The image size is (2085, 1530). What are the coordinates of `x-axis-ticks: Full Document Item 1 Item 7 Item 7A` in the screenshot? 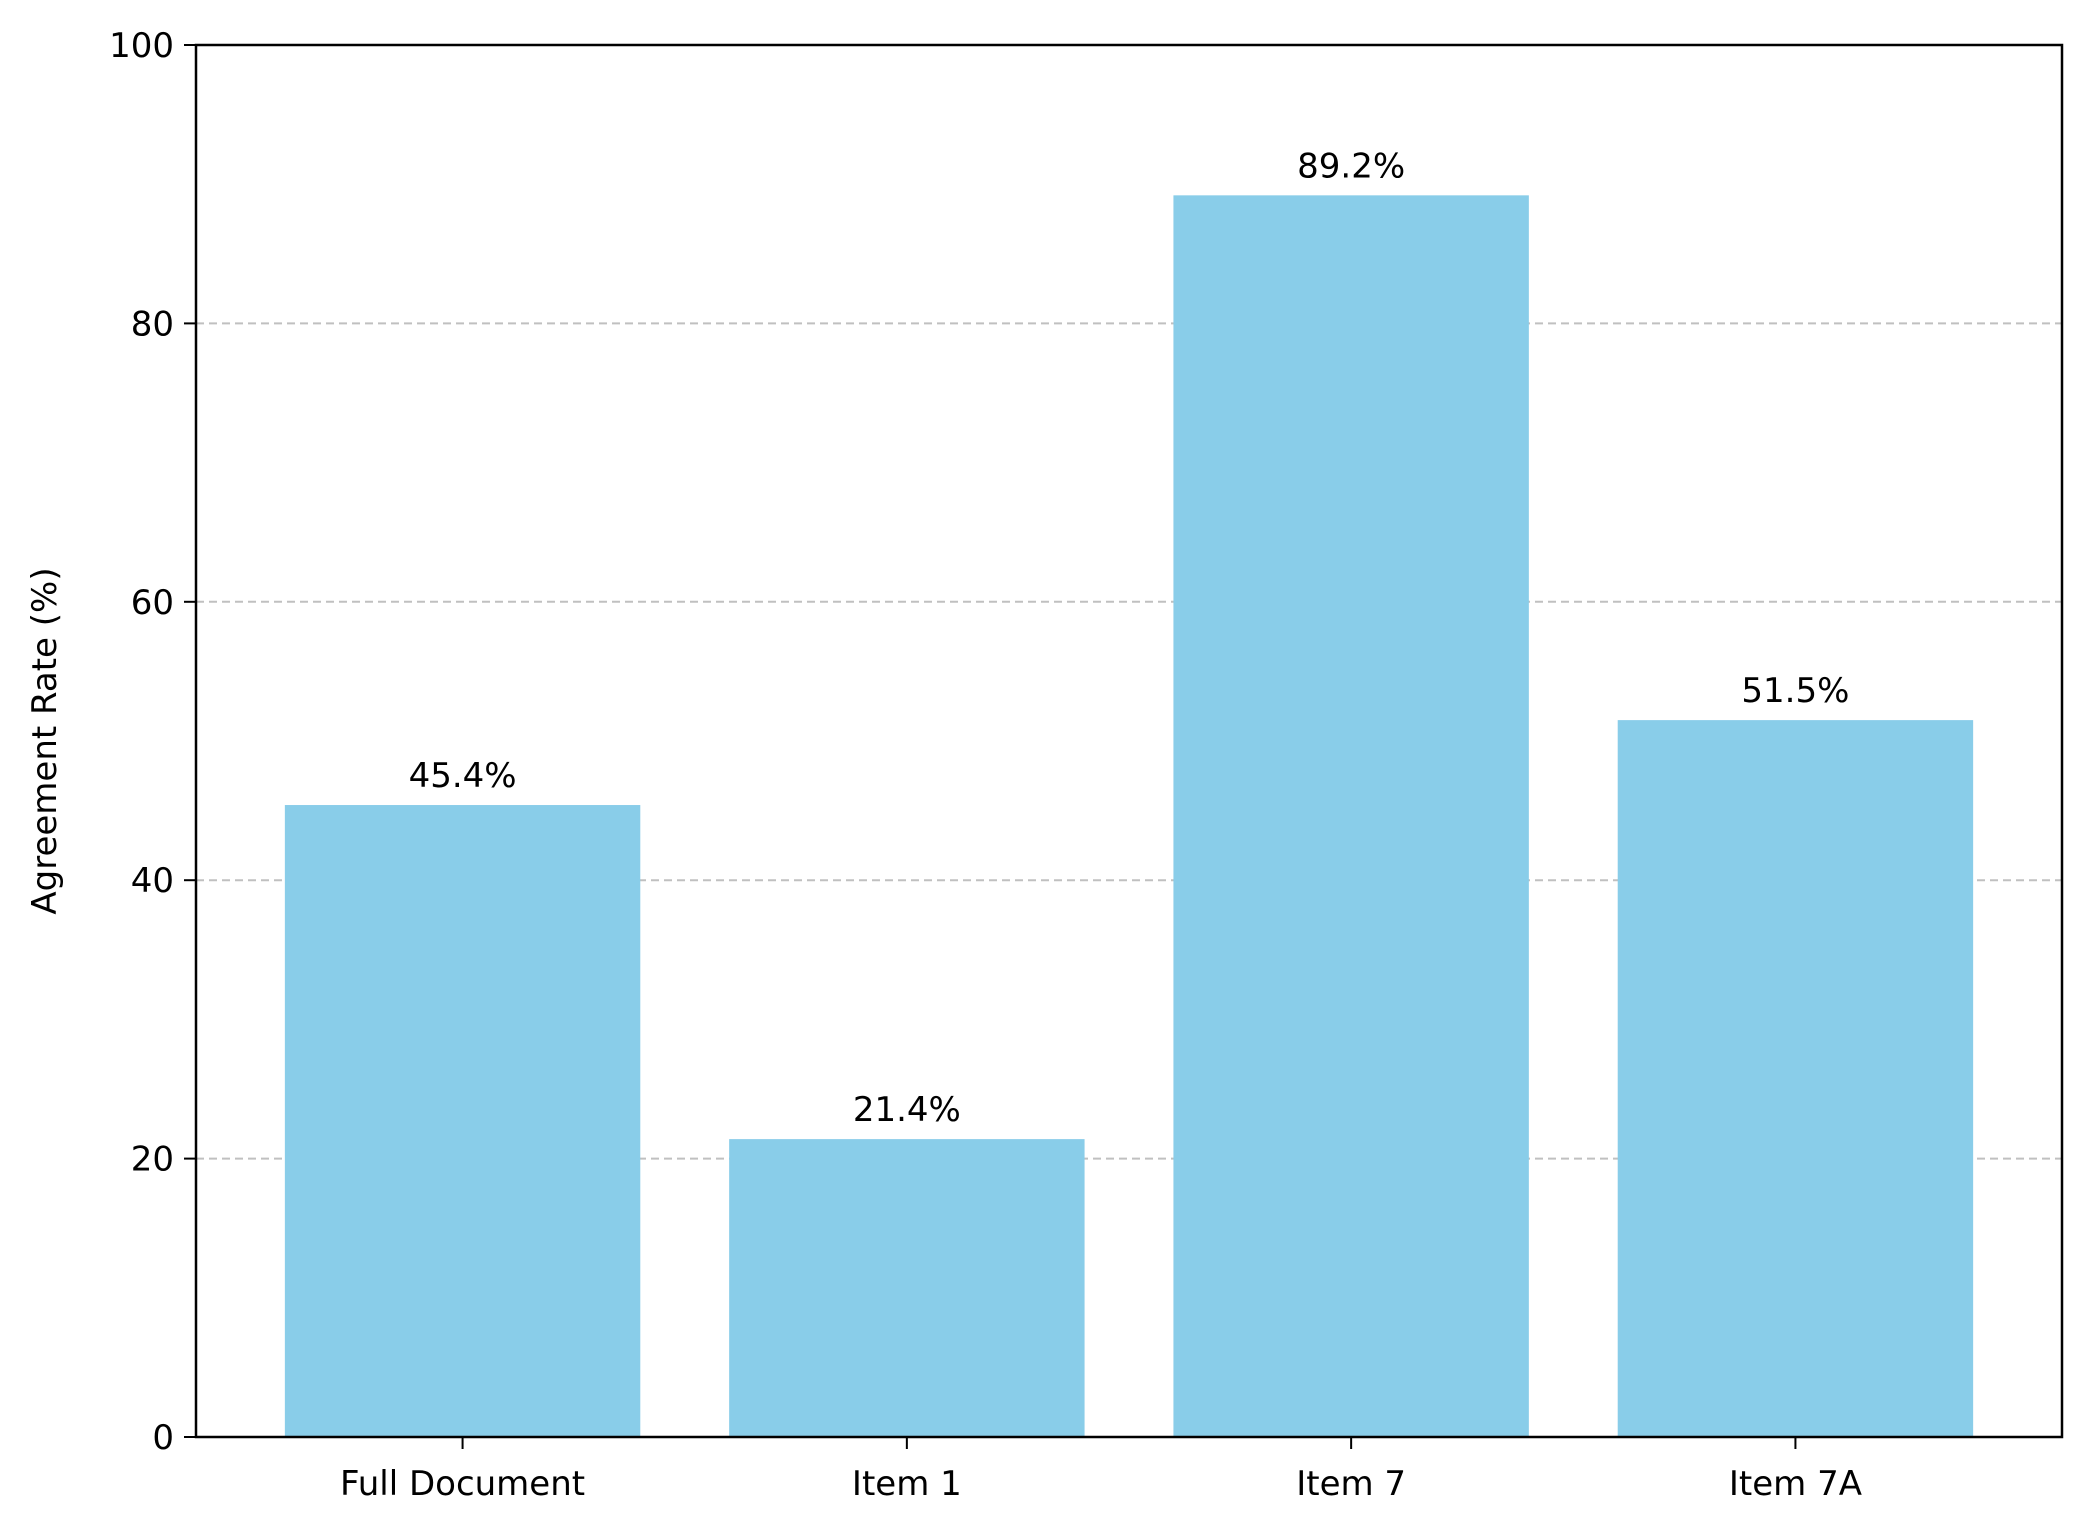 It's located at (1101, 1470).